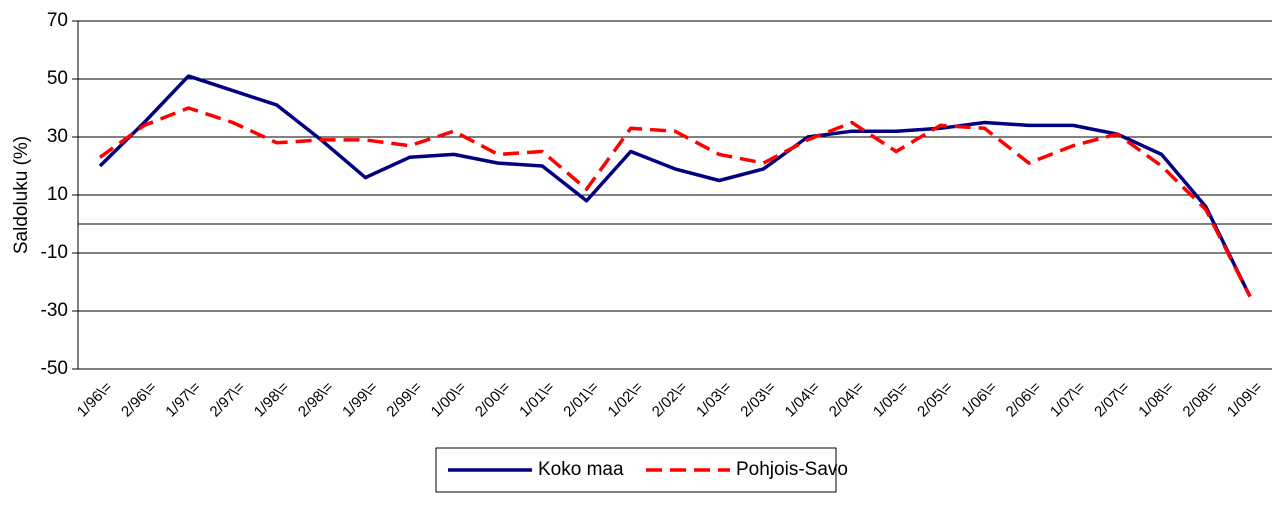 The image size is (1272, 512). I want to click on x-tick-label: 1/06\=, so click(979, 399).